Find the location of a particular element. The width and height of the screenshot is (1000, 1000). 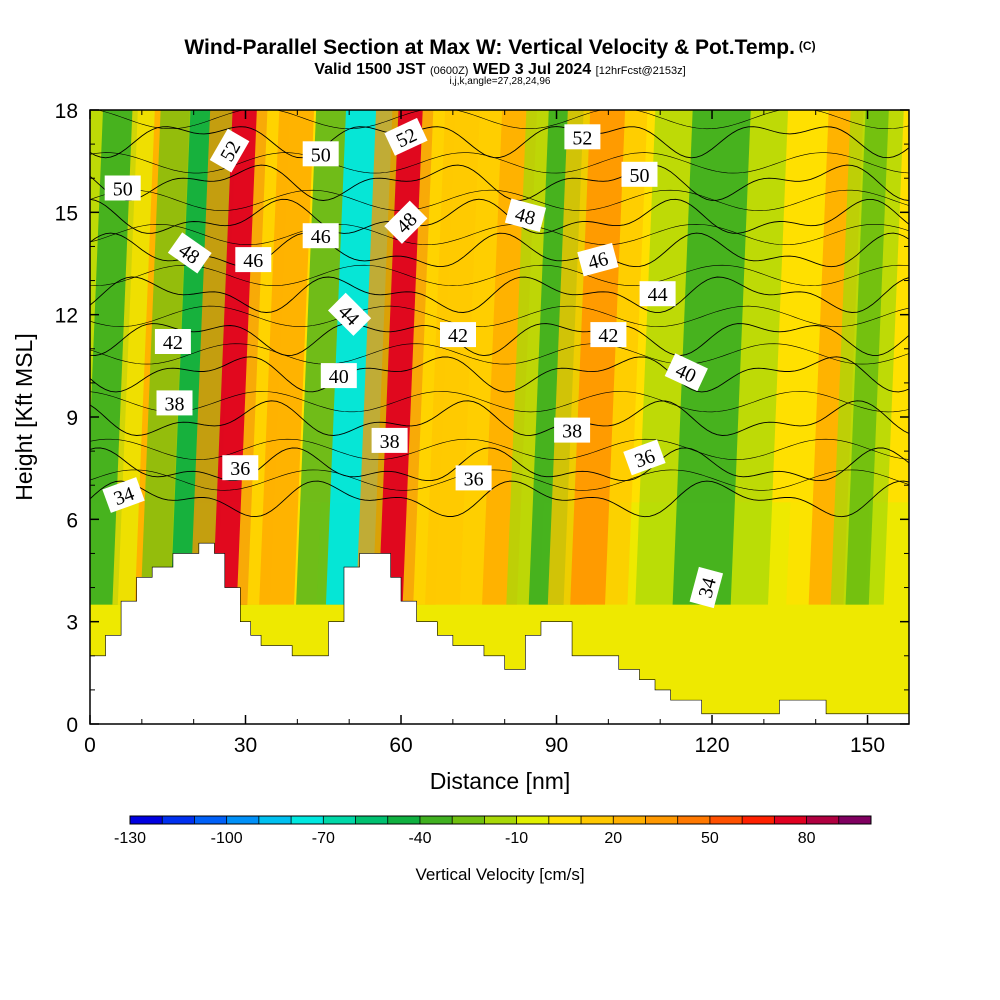

y-tick-label: 6 is located at coordinates (72, 520).